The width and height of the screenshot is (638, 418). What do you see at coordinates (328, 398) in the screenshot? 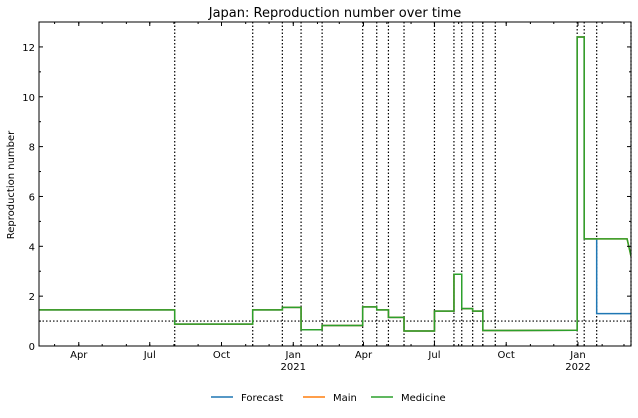
I see `legend: Forecast Main Medicine` at bounding box center [328, 398].